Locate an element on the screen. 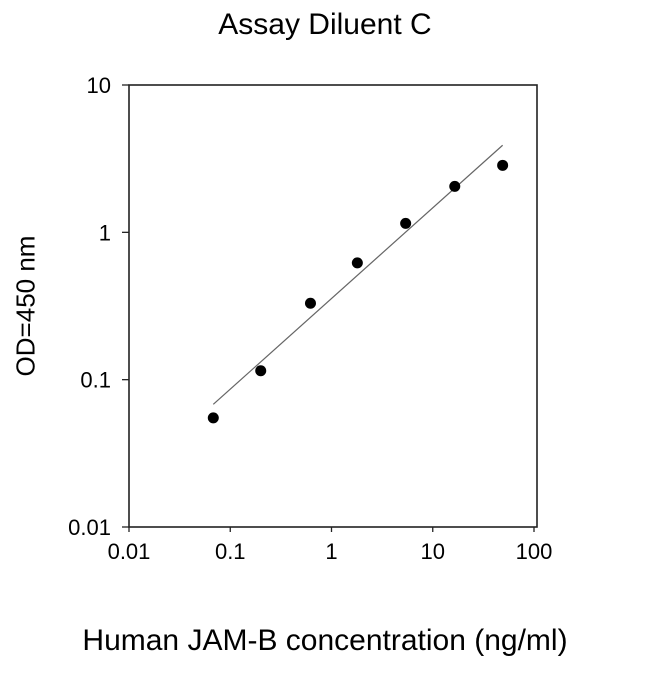  x-tick-label: 0.1 is located at coordinates (230, 551).